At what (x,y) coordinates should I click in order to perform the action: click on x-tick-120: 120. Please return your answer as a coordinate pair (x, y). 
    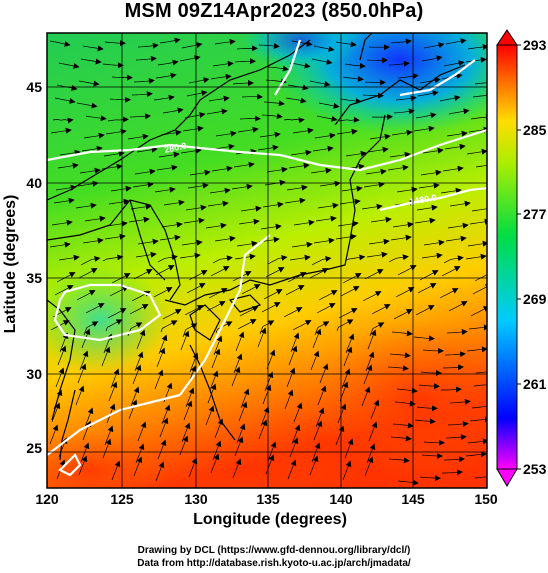
    Looking at the image, I should click on (47, 499).